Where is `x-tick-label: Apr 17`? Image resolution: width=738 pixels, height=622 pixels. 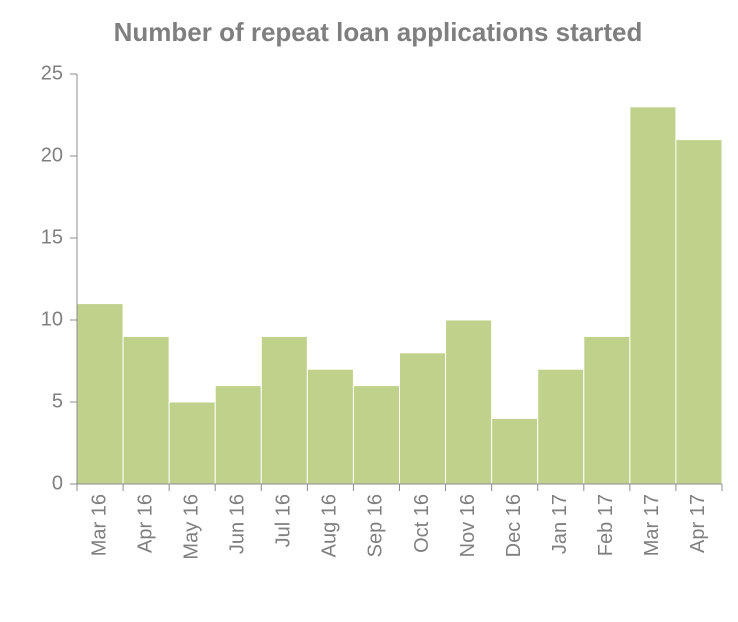 x-tick-label: Apr 17 is located at coordinates (698, 523).